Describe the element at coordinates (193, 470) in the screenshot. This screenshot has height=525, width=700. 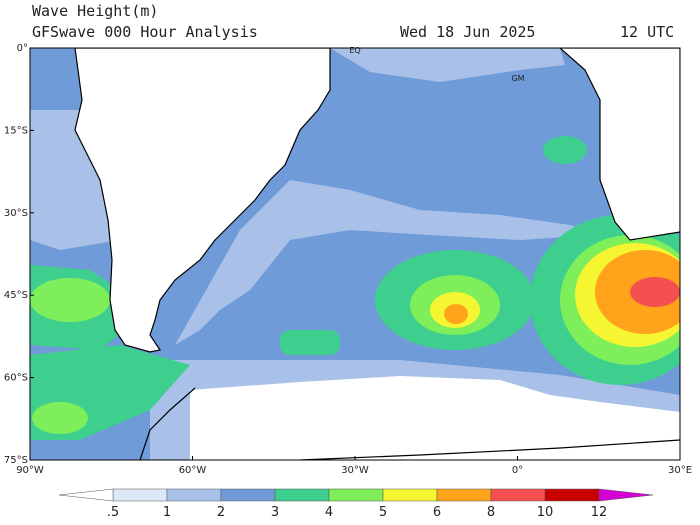
I see `lon-label: 60°W` at that location.